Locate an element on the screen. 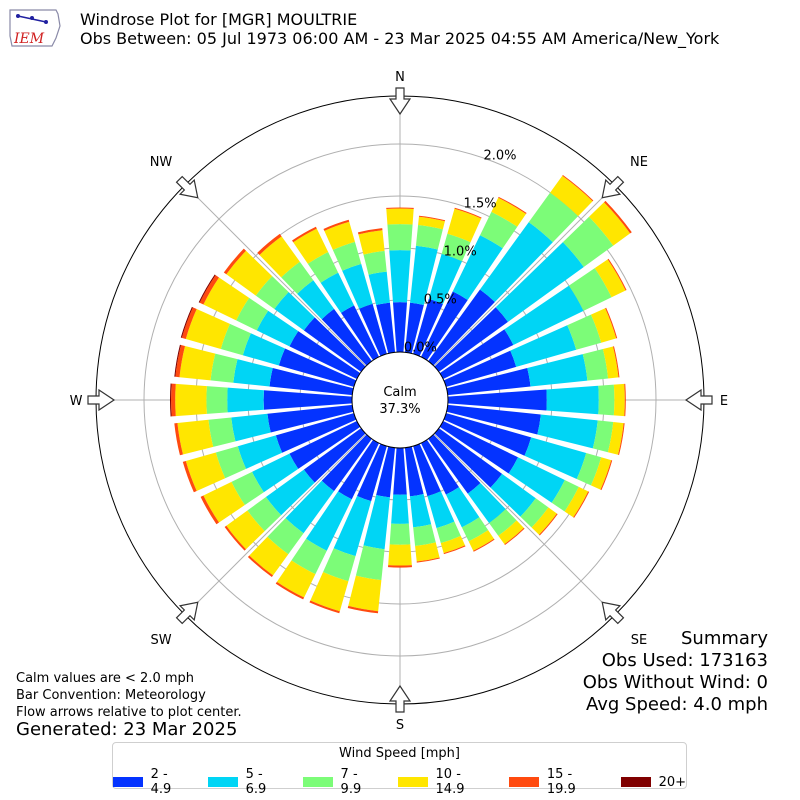  legend-swatch is located at coordinates (222, 782).